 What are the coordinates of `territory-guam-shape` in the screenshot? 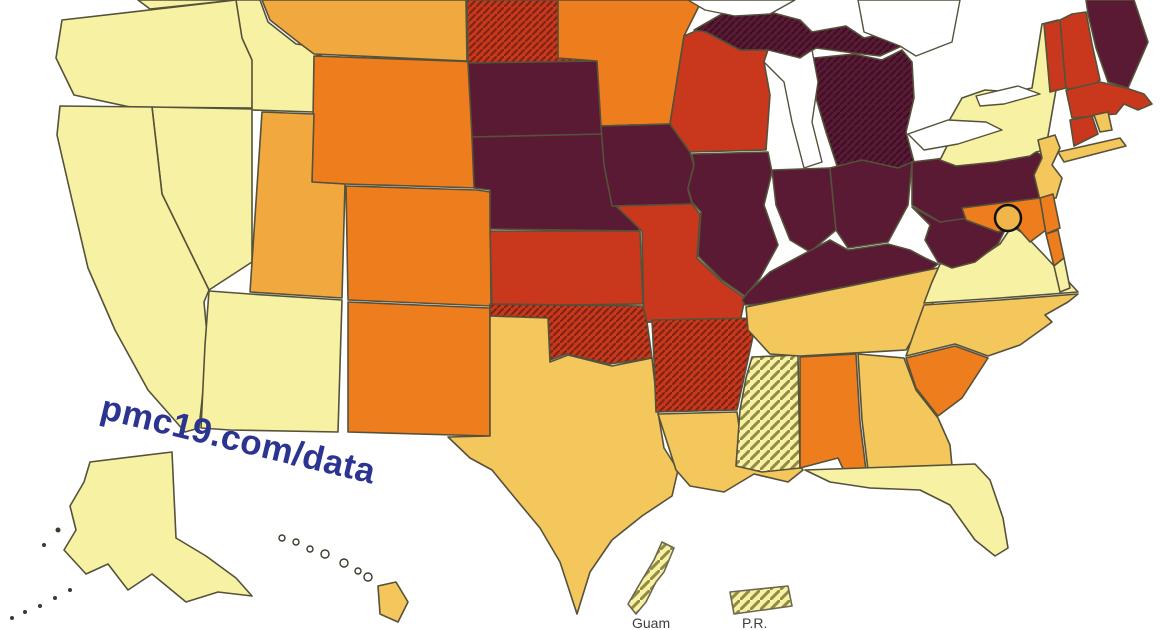 It's located at (651, 578).